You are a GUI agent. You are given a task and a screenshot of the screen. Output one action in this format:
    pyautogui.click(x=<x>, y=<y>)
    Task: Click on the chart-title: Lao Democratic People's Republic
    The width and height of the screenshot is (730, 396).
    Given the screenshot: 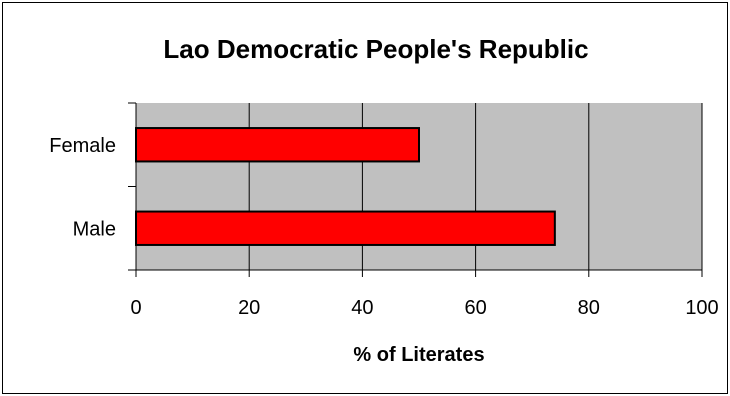 What is the action you would take?
    pyautogui.click(x=375, y=49)
    